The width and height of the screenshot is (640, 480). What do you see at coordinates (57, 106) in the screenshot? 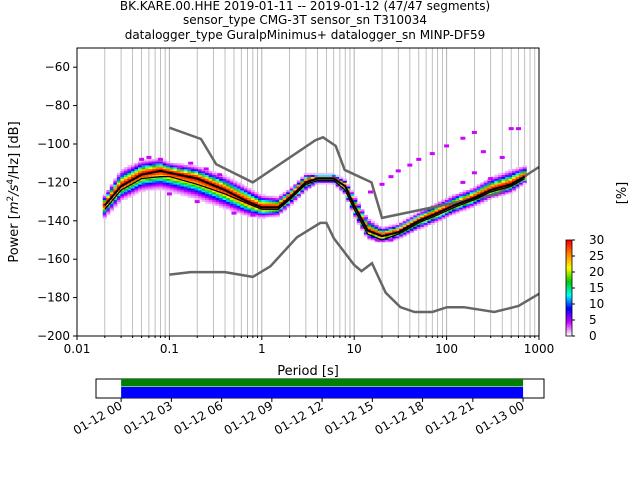
I see `y-tick-label: −80` at bounding box center [57, 106].